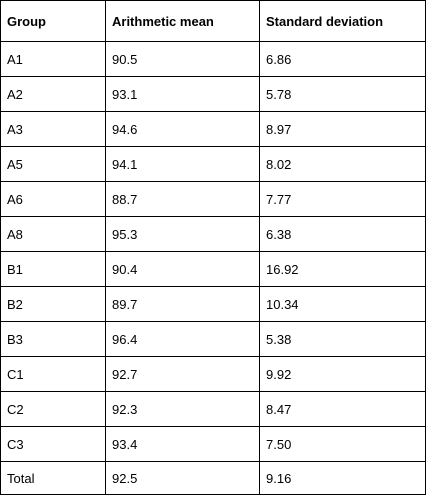  Describe the element at coordinates (53, 21) in the screenshot. I see `header-group: Group` at that location.